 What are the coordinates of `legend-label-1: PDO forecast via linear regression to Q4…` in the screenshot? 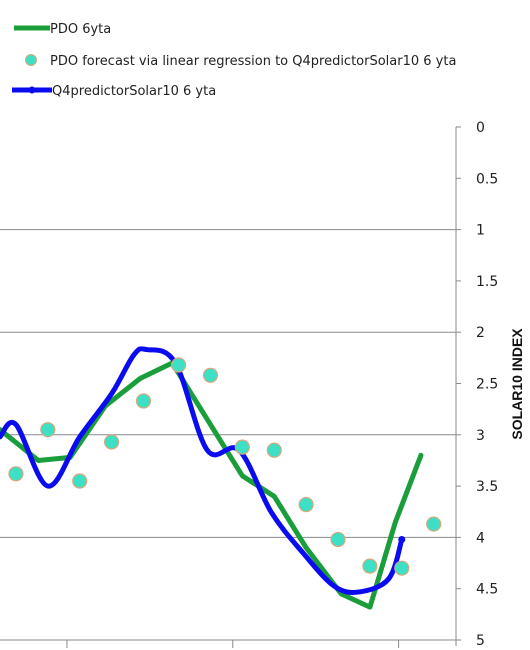 It's located at (253, 61).